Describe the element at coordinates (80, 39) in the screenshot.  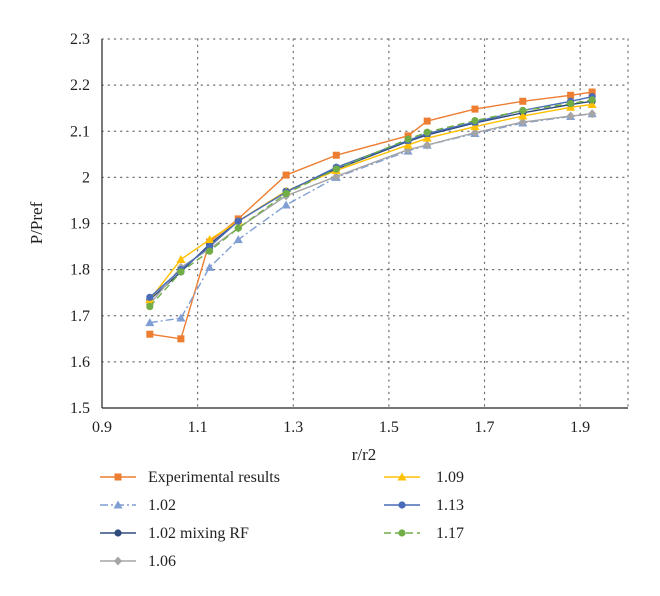
I see `y-tick-label: 2.3` at that location.